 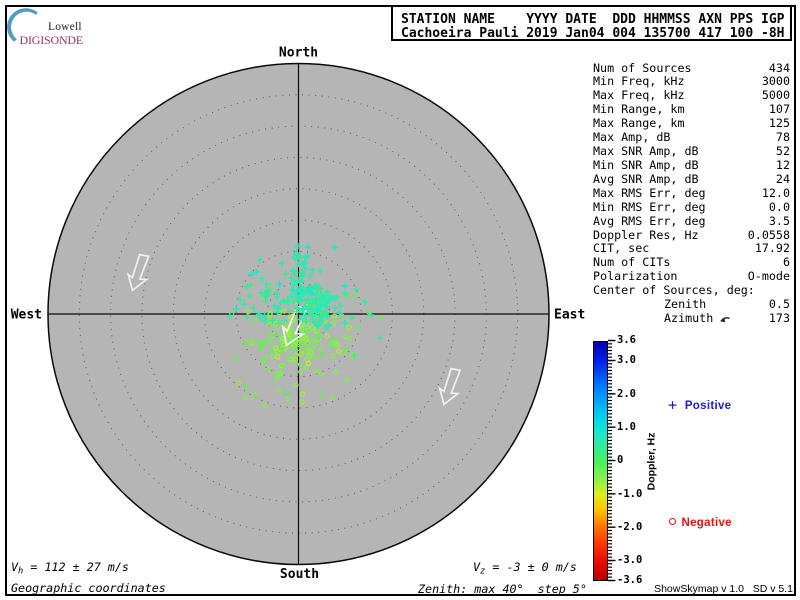 I want to click on stat-value: 12.0, so click(x=775, y=192).